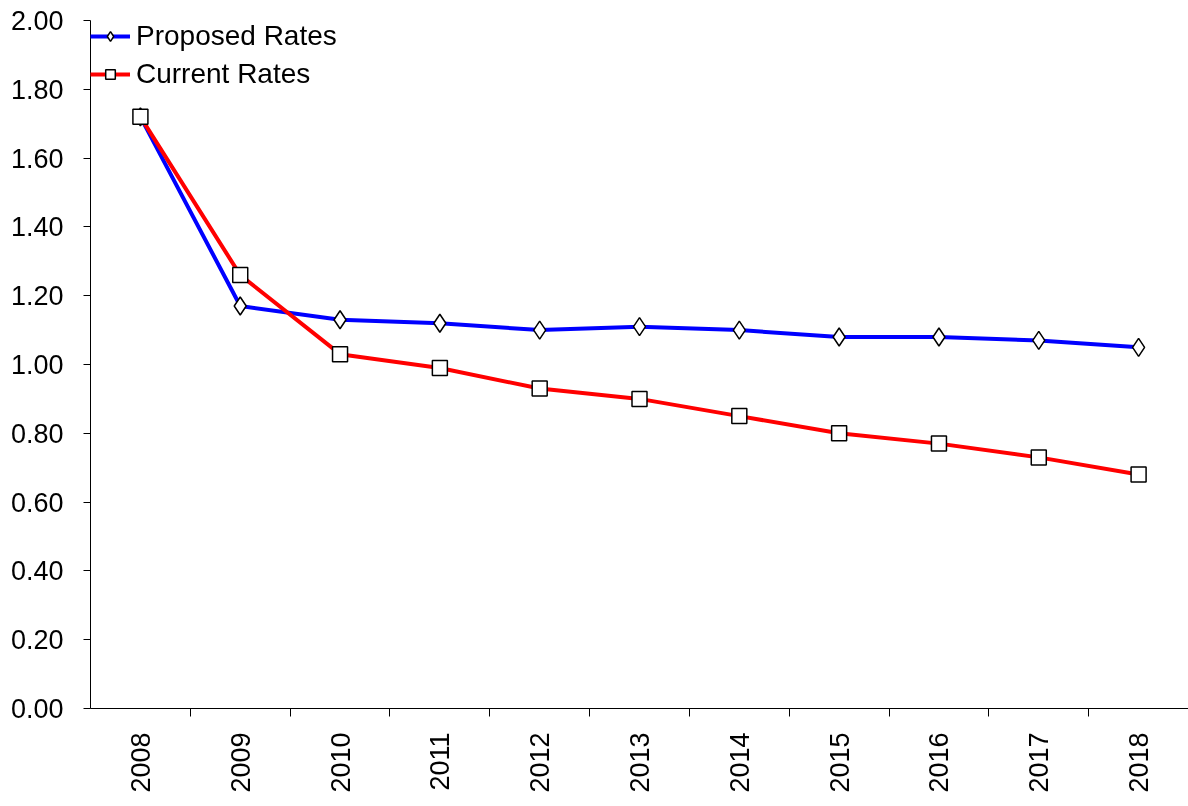 This screenshot has width=1188, height=806. Describe the element at coordinates (37, 89) in the screenshot. I see `y-tick-label: 1.80` at that location.